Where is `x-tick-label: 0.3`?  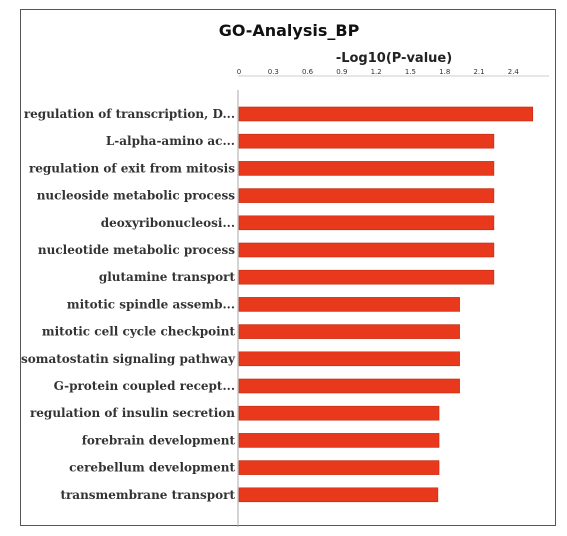 x-tick-label: 0.3 is located at coordinates (273, 72).